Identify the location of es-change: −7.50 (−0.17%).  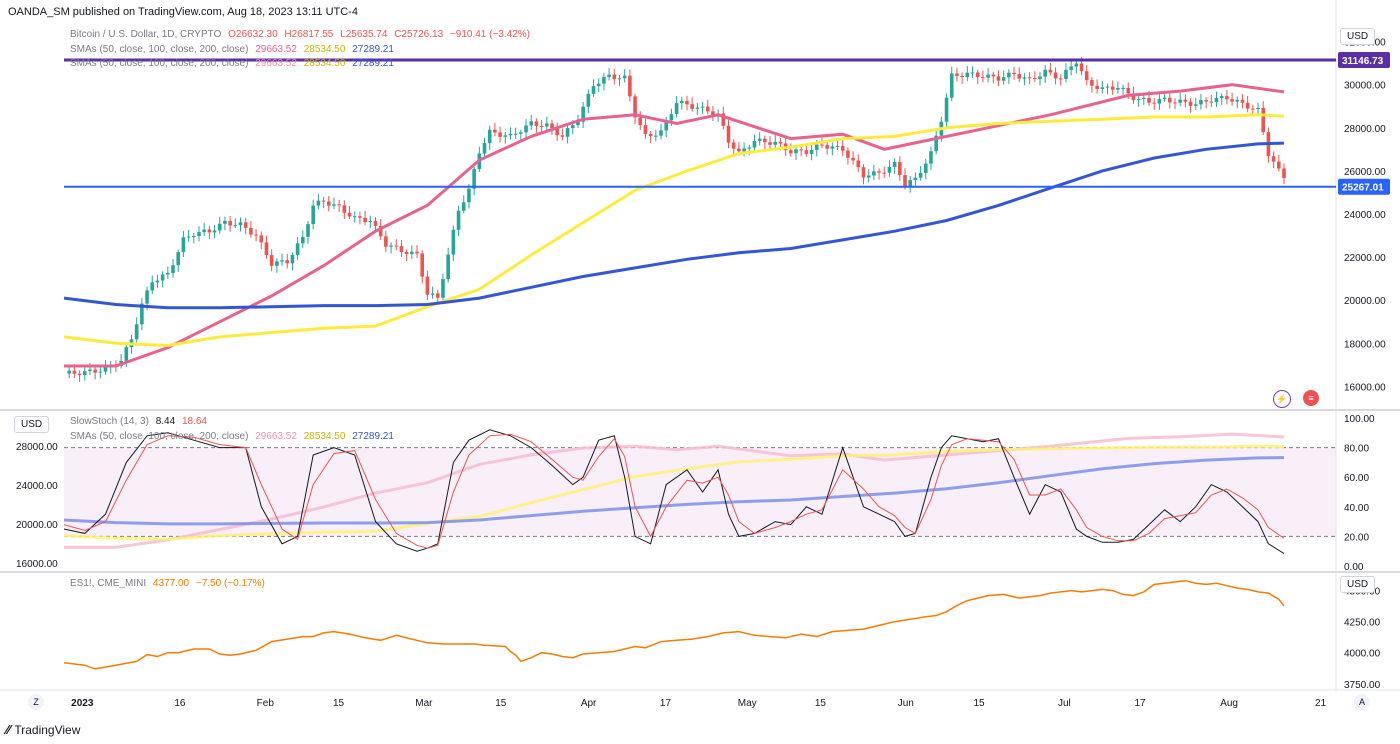
(230, 583).